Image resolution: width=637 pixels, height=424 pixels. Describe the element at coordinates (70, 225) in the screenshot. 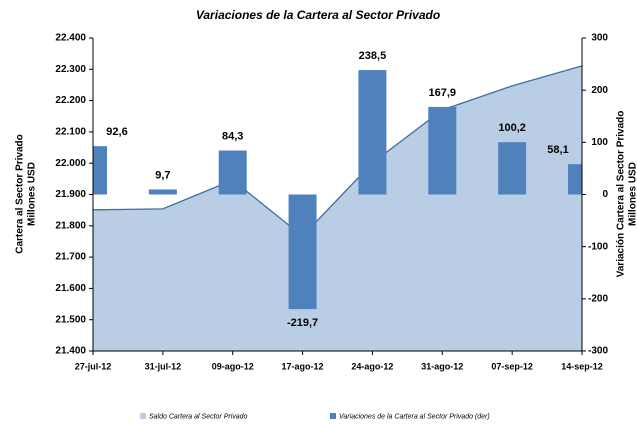

I see `y-tick-label: 21.800` at that location.